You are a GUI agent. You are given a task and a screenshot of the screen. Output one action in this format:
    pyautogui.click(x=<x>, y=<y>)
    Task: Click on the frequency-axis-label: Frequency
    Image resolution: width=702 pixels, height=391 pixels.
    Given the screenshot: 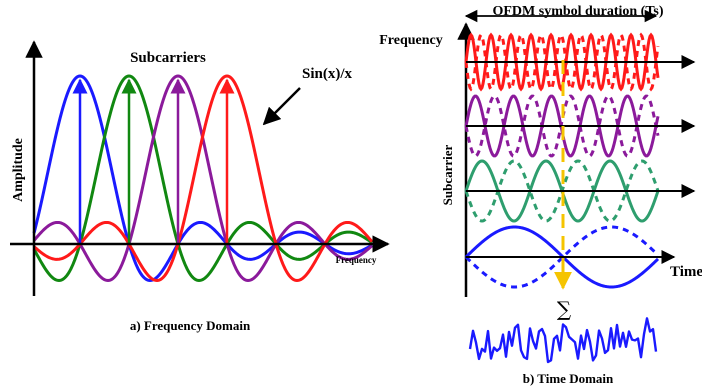 What is the action you would take?
    pyautogui.click(x=356, y=260)
    